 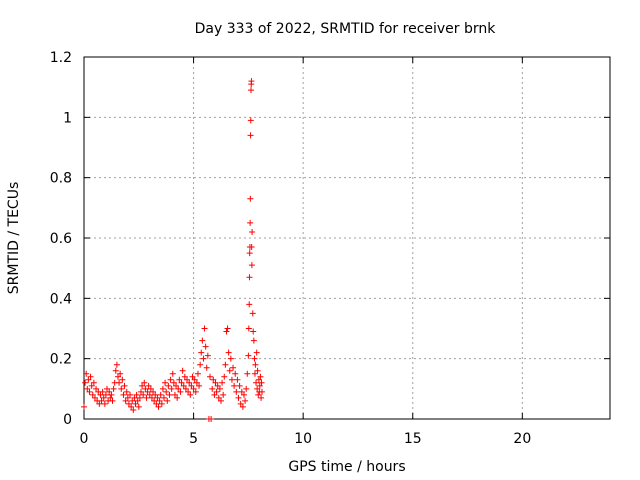 What do you see at coordinates (303, 439) in the screenshot?
I see `x-tick-label: 10` at bounding box center [303, 439].